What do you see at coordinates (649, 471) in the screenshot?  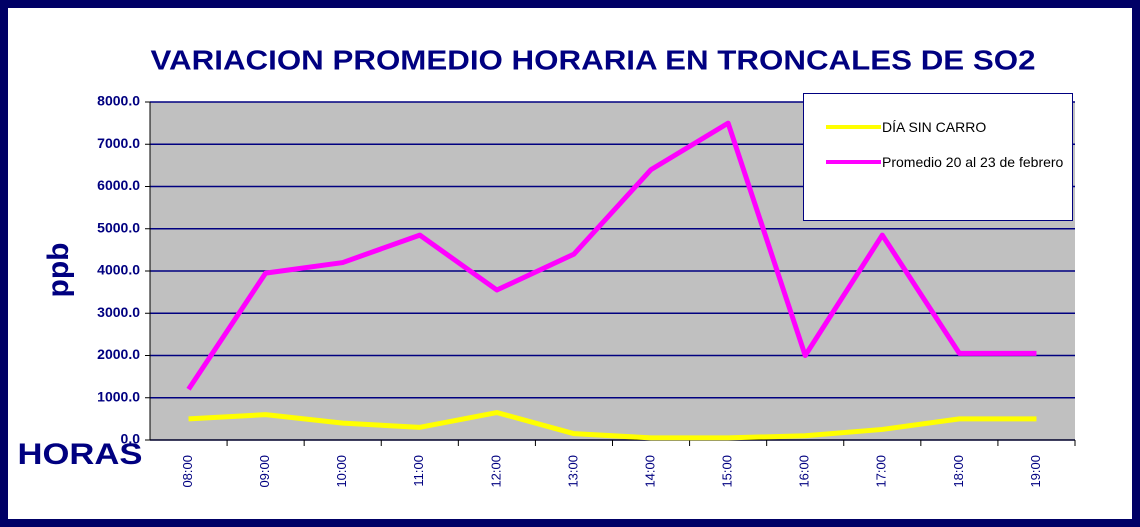 I see `x-tick-label: 14:00` at bounding box center [649, 471].